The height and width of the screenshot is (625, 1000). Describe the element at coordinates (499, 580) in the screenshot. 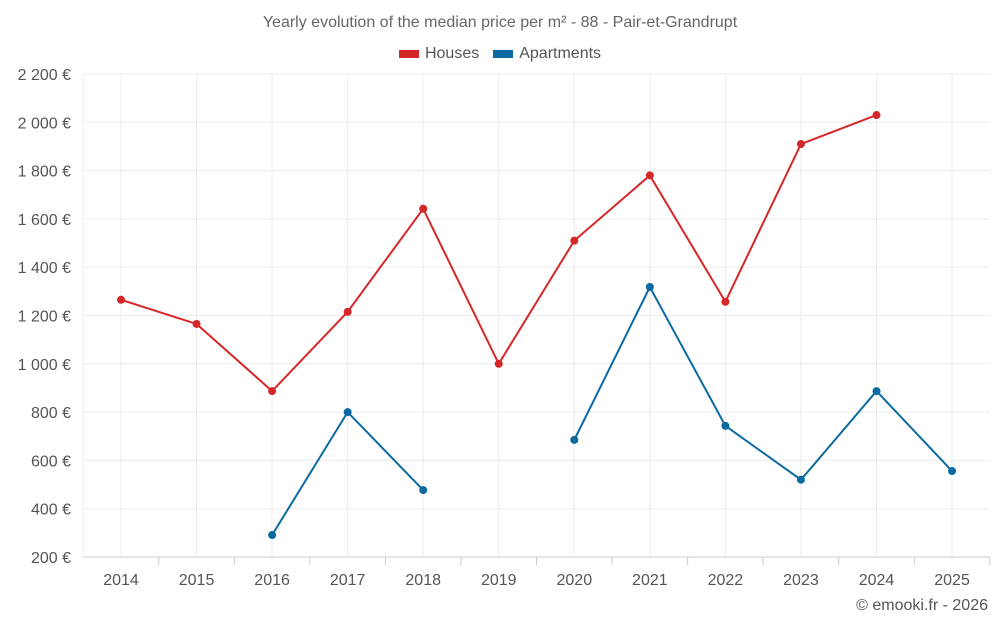

I see `x-tick-label: 2019` at that location.